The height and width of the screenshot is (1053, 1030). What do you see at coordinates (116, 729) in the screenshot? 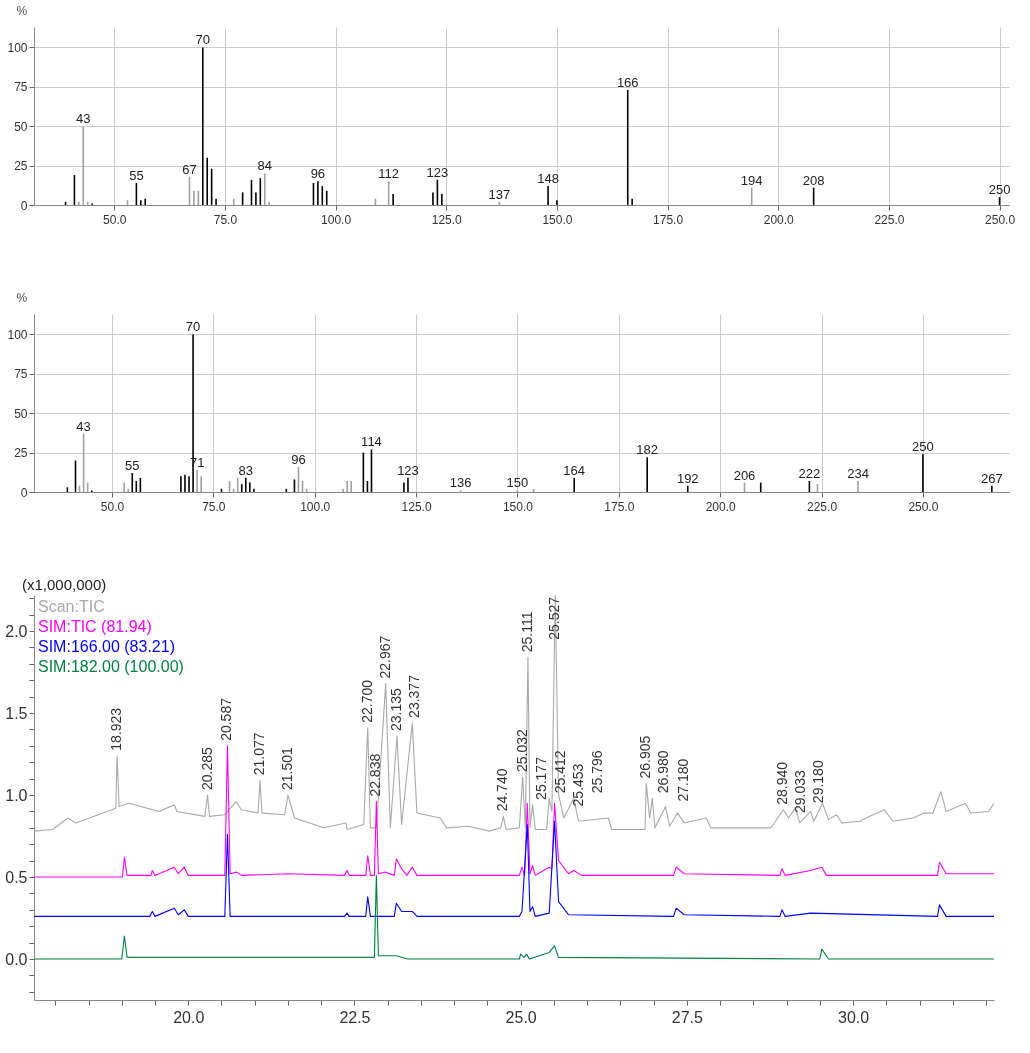
I see `annotation: 18.923` at bounding box center [116, 729].